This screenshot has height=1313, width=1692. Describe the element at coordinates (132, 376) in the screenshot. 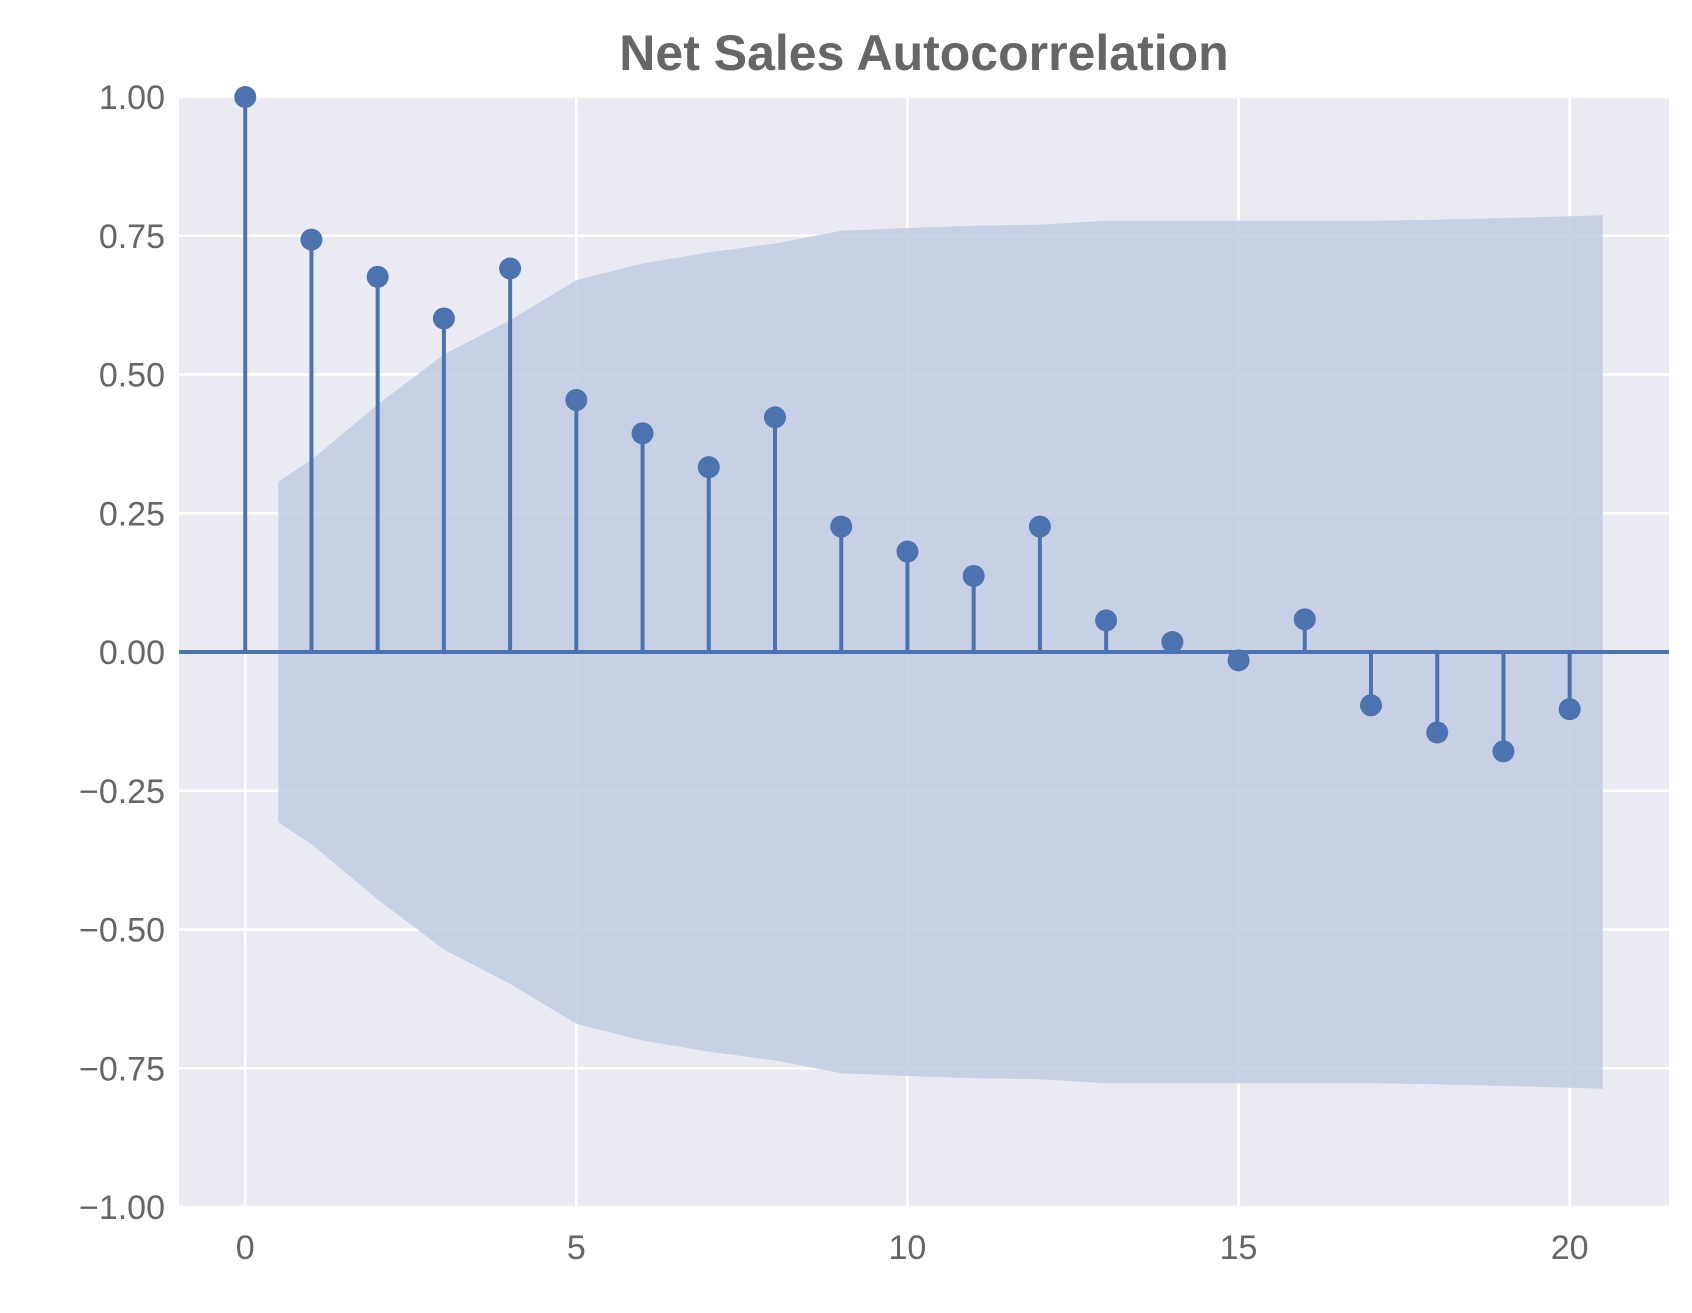

I see `y-tick-label: 0.50` at that location.